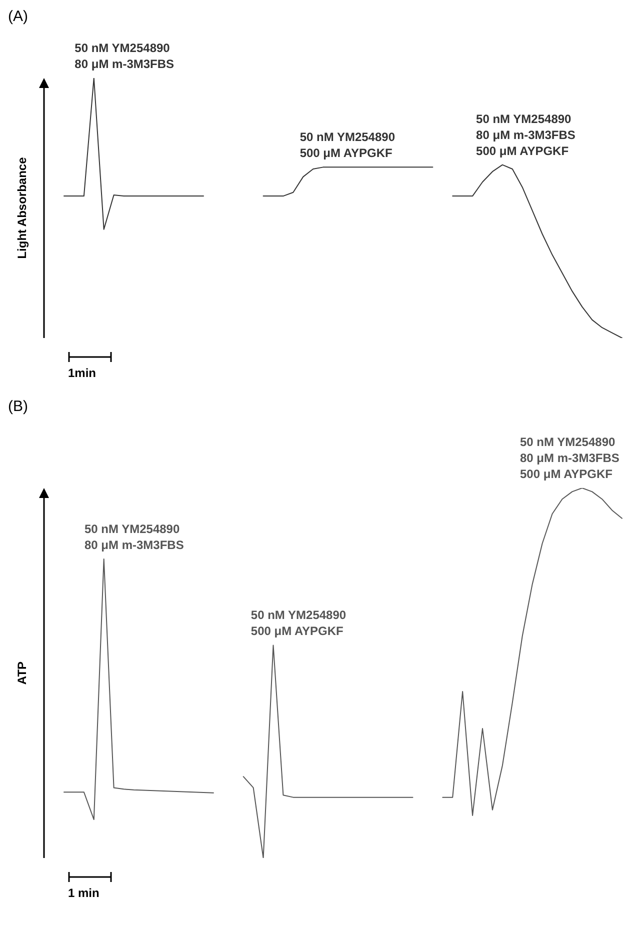 This screenshot has height=934, width=634. I want to click on y-axis-title: ATP, so click(22, 673).